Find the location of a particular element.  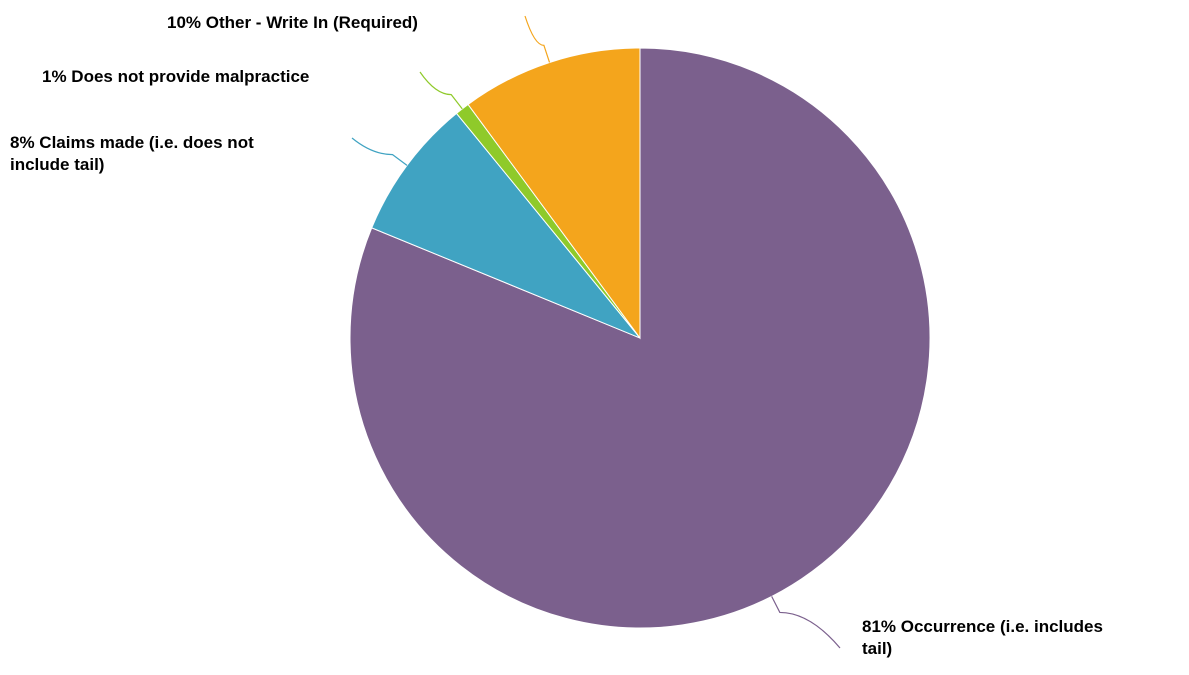

slice-label-3: 1% Does not provide malpractice is located at coordinates (175, 76).